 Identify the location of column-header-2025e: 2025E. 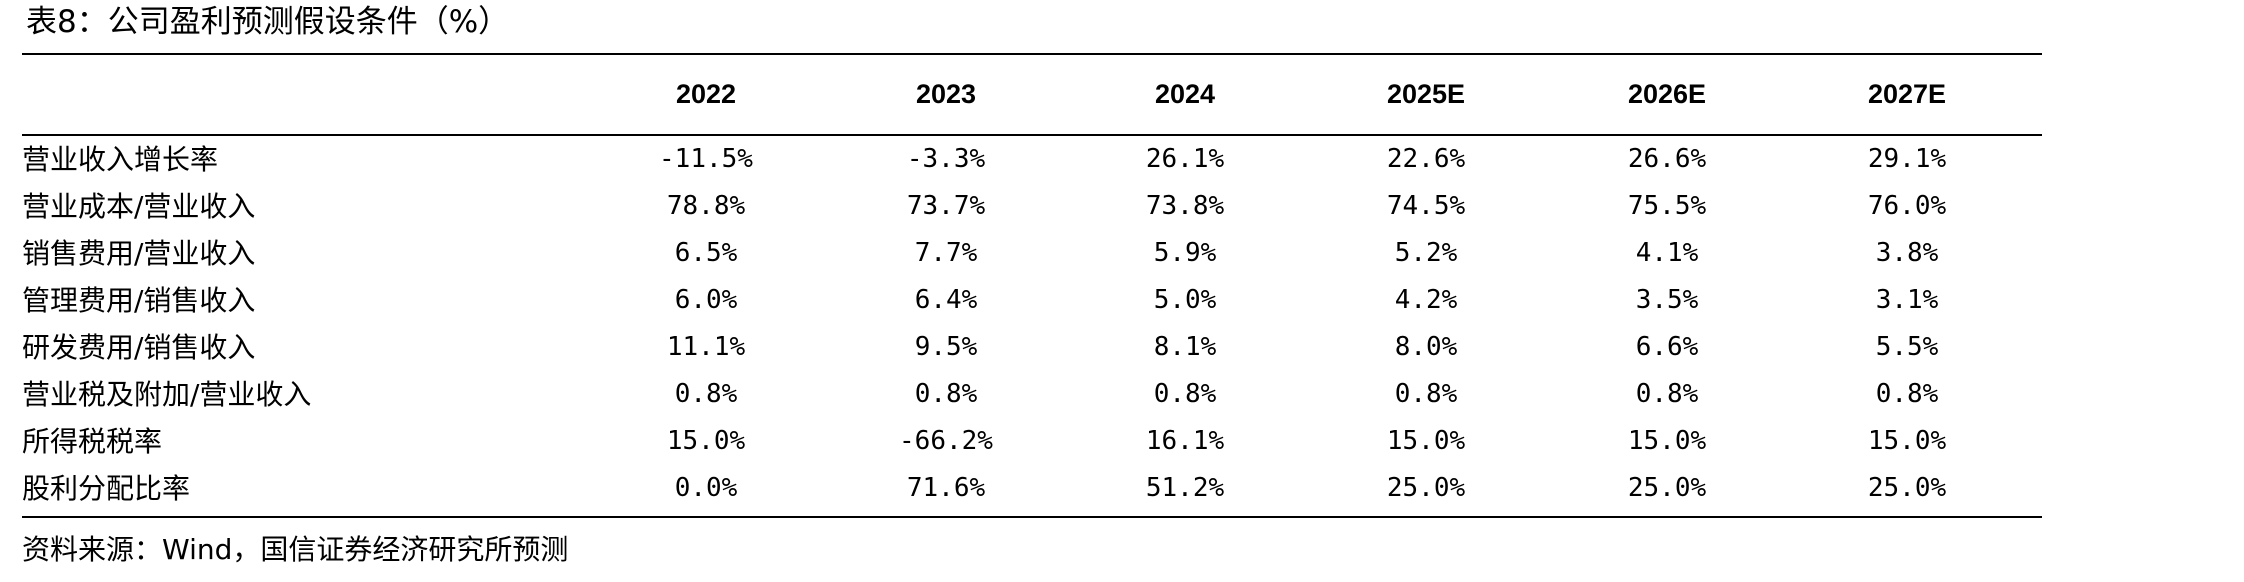
(1426, 94).